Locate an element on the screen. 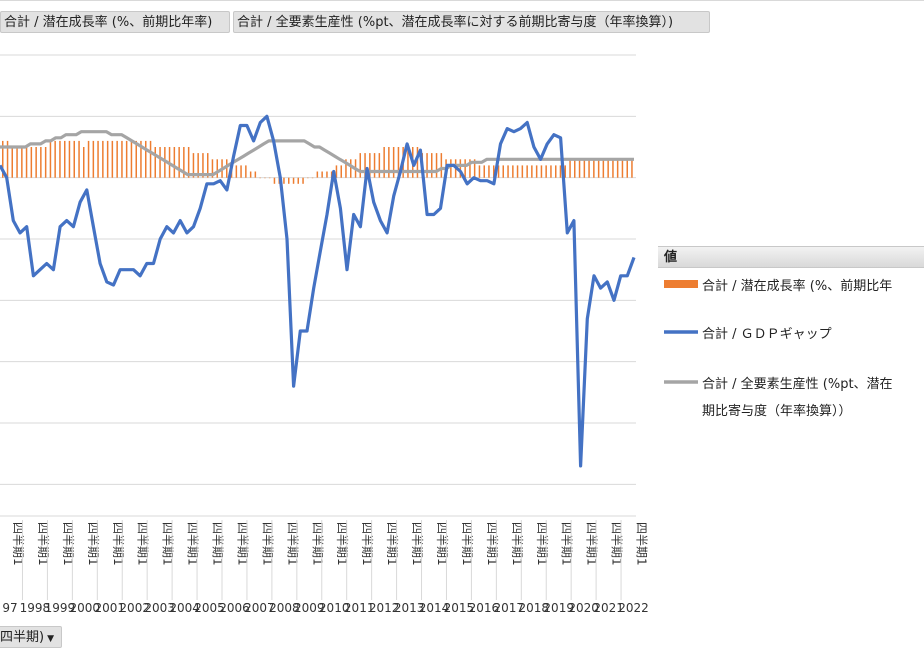 This screenshot has width=924, height=660. axis-field-button-quarter: 四半期) ▼ is located at coordinates (31, 637).